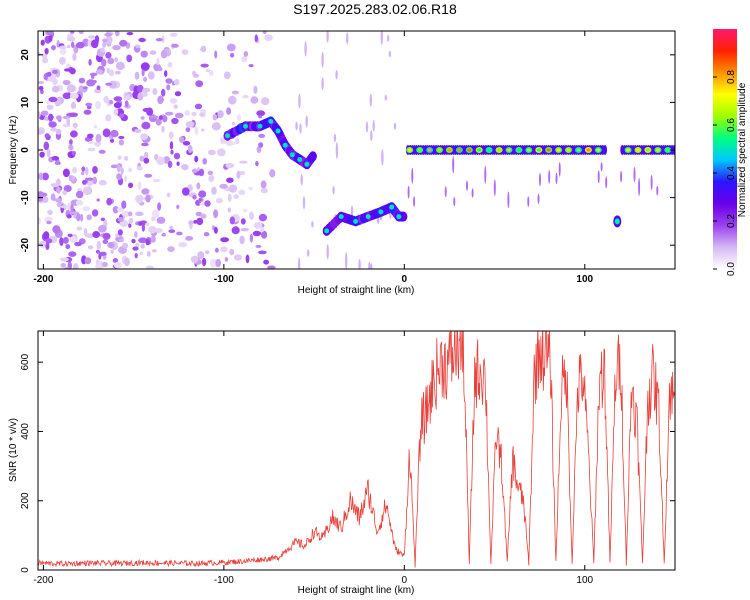  Describe the element at coordinates (731, 269) in the screenshot. I see `colorbar-tick-label: 0.0` at that location.